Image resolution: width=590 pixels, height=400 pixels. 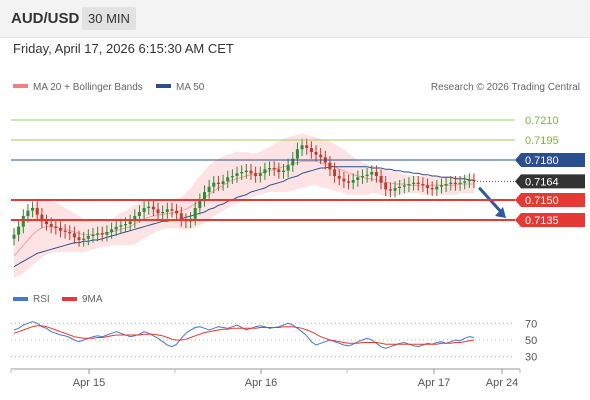 I want to click on ma20-legend-swatch, so click(x=20, y=86).